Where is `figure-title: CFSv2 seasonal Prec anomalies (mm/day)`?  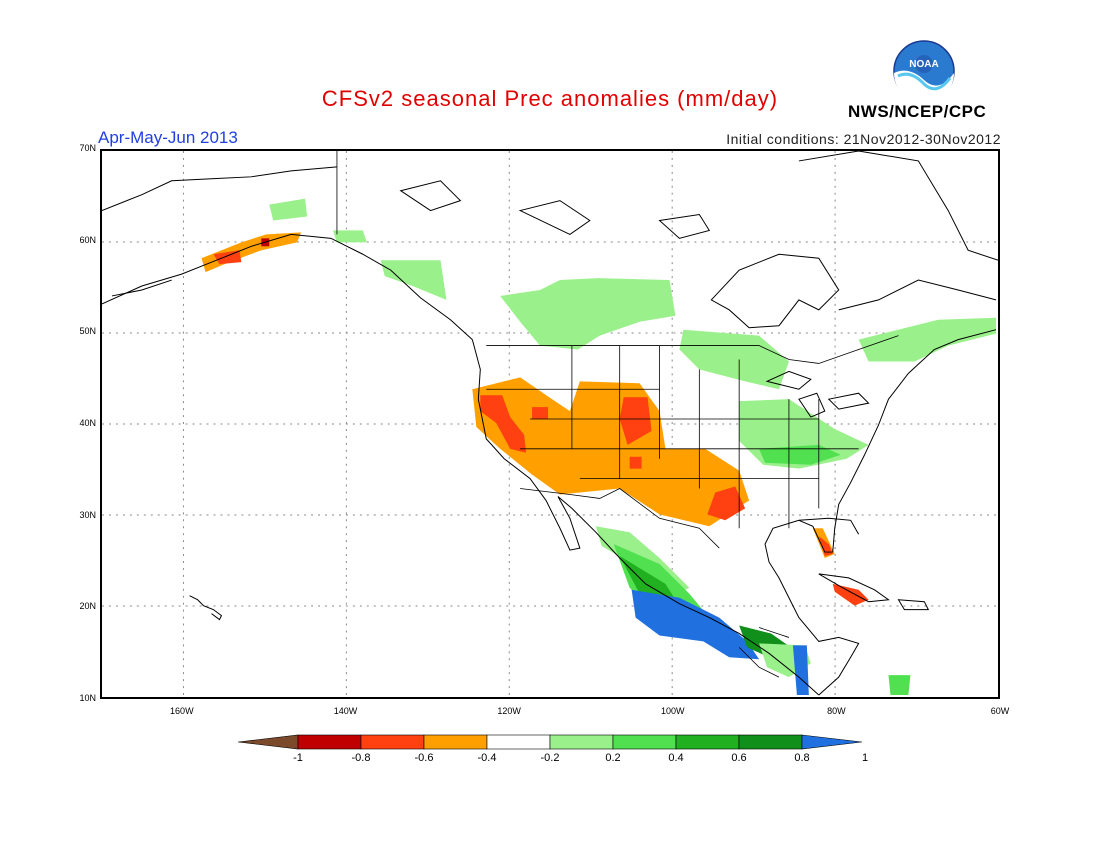 figure-title: CFSv2 seasonal Prec anomalies (mm/day) is located at coordinates (550, 98).